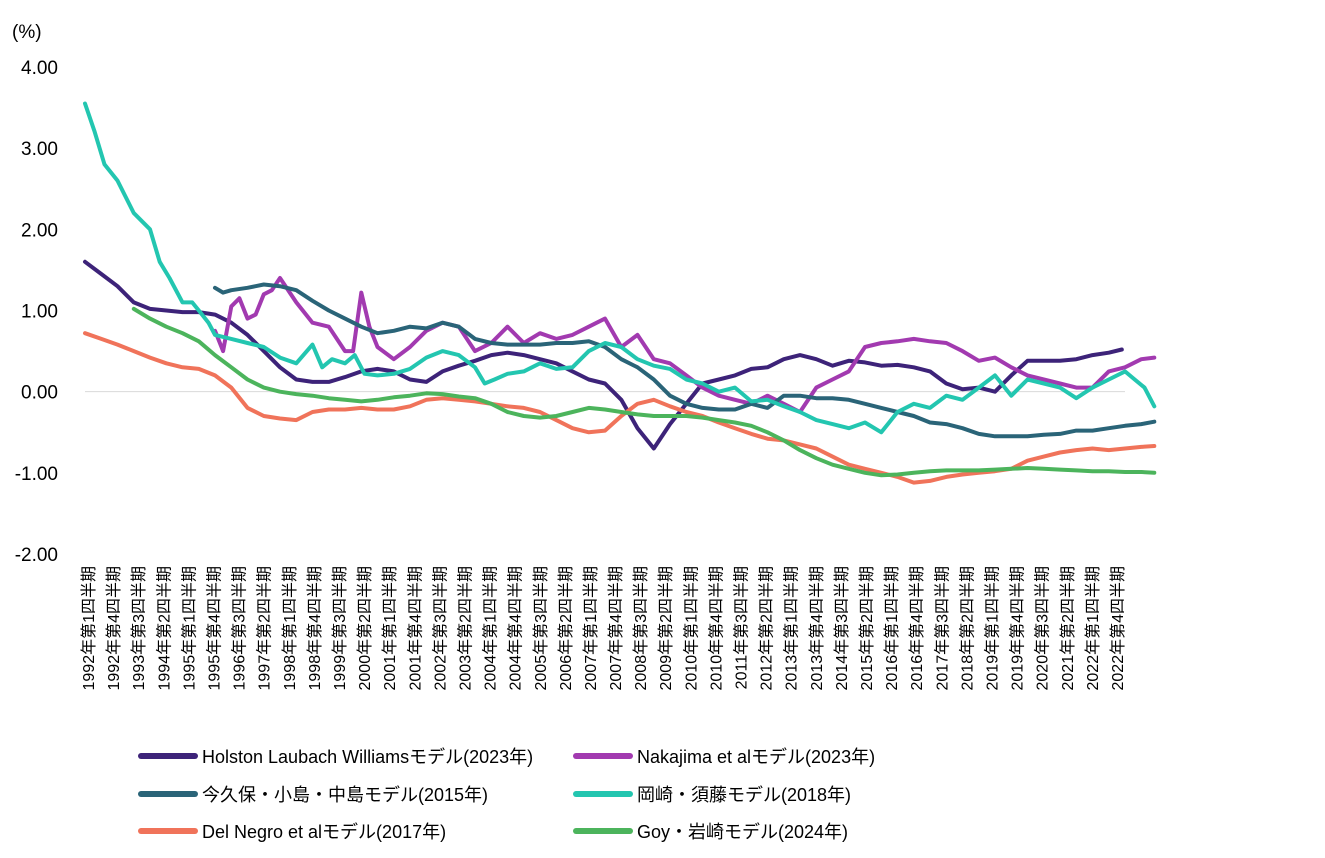 Image resolution: width=1325 pixels, height=858 pixels. What do you see at coordinates (842, 628) in the screenshot?
I see `x-tick-label: 2014年第3四半期` at bounding box center [842, 628].